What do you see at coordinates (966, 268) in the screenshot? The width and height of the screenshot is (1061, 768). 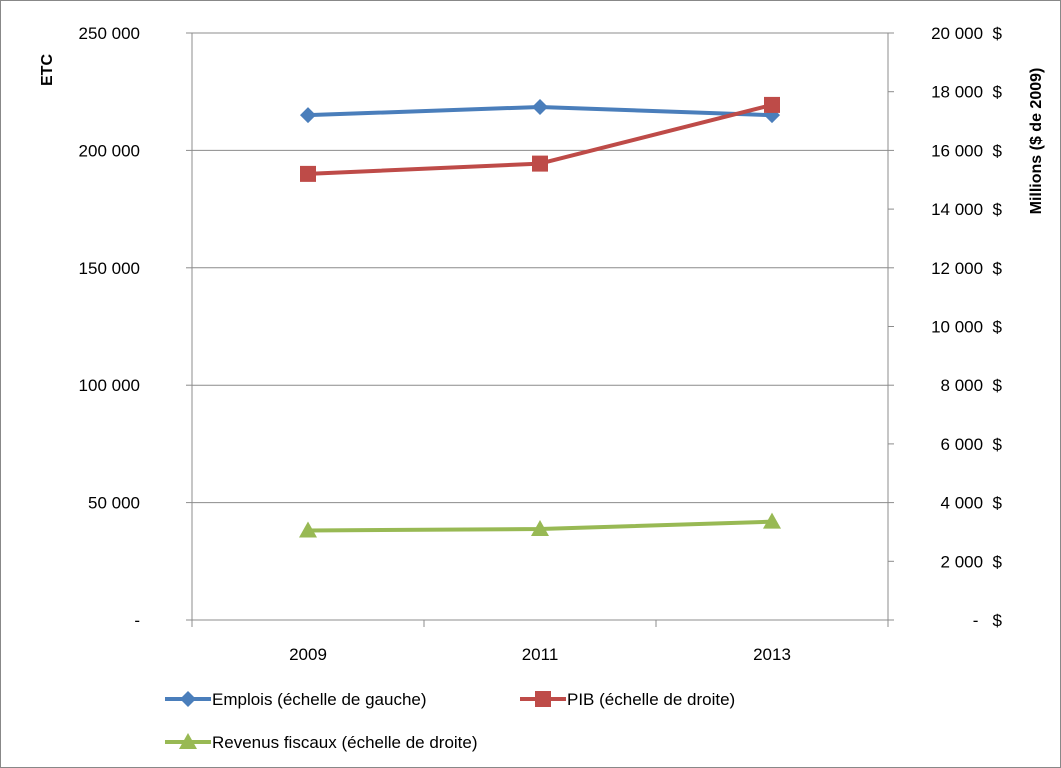 I see `right-tick-label-6: 12 000 $` at bounding box center [966, 268].